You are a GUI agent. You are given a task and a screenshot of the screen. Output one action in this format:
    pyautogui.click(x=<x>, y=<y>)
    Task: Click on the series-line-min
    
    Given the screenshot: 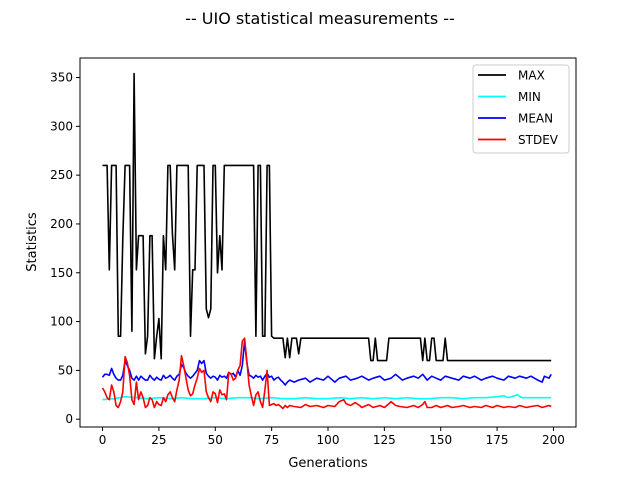 What is the action you would take?
    pyautogui.click(x=327, y=397)
    